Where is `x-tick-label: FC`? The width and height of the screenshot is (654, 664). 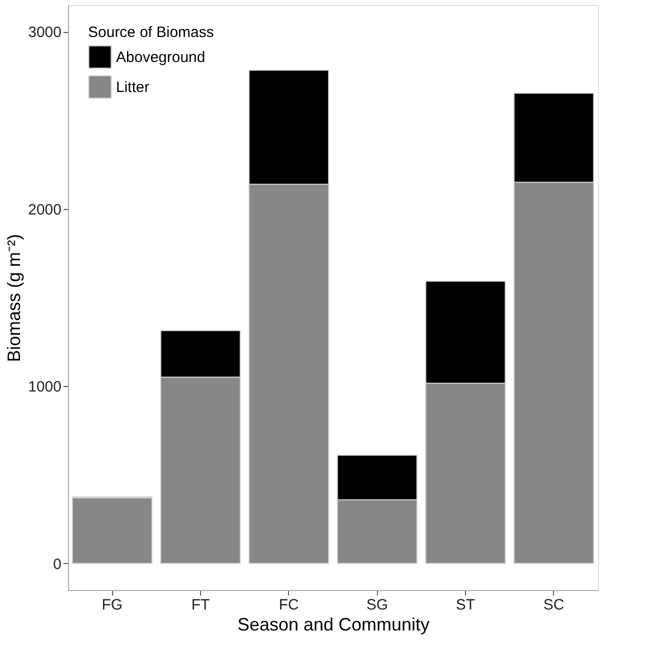
x-tick-label: FC is located at coordinates (288, 605).